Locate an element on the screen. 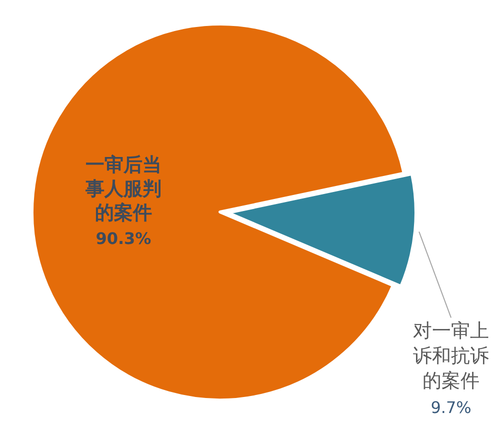 The width and height of the screenshot is (500, 428). slice-label: 一审后当事人服判的案件 is located at coordinates (123, 189).